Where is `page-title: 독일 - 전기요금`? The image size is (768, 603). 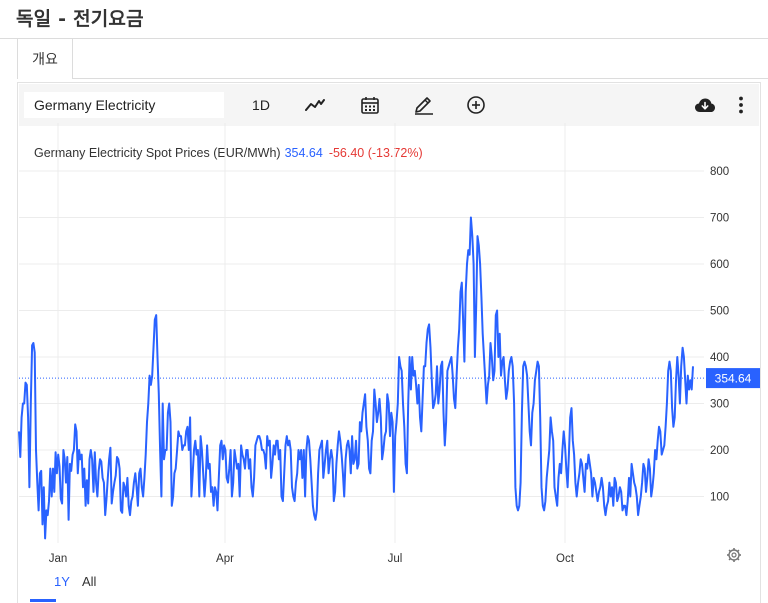 page-title: 독일 - 전기요금 is located at coordinates (80, 19).